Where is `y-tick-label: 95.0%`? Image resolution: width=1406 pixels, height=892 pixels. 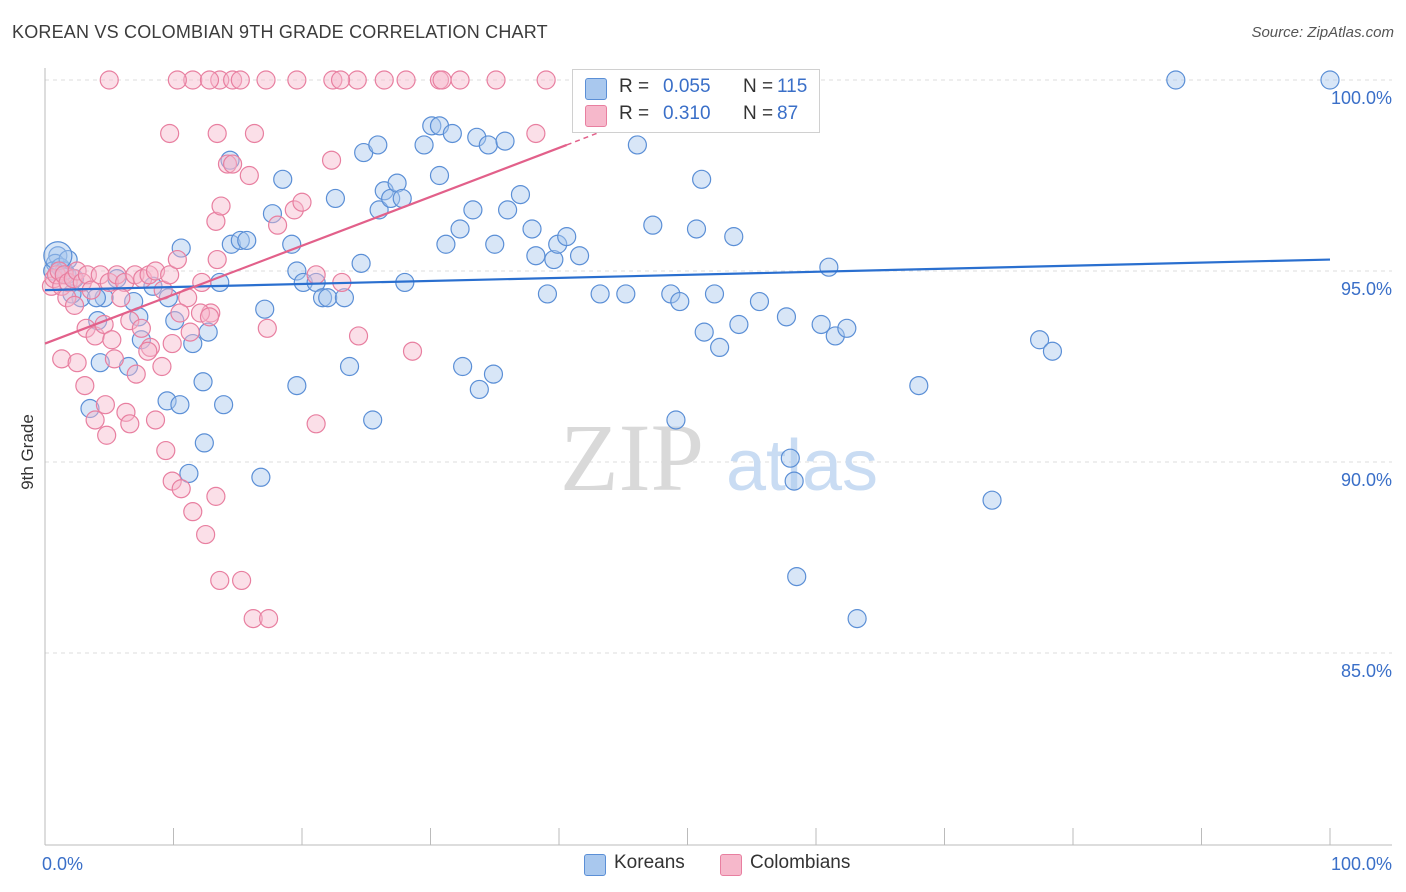
y-tick-label: 95.0% is located at coordinates (1366, 289).